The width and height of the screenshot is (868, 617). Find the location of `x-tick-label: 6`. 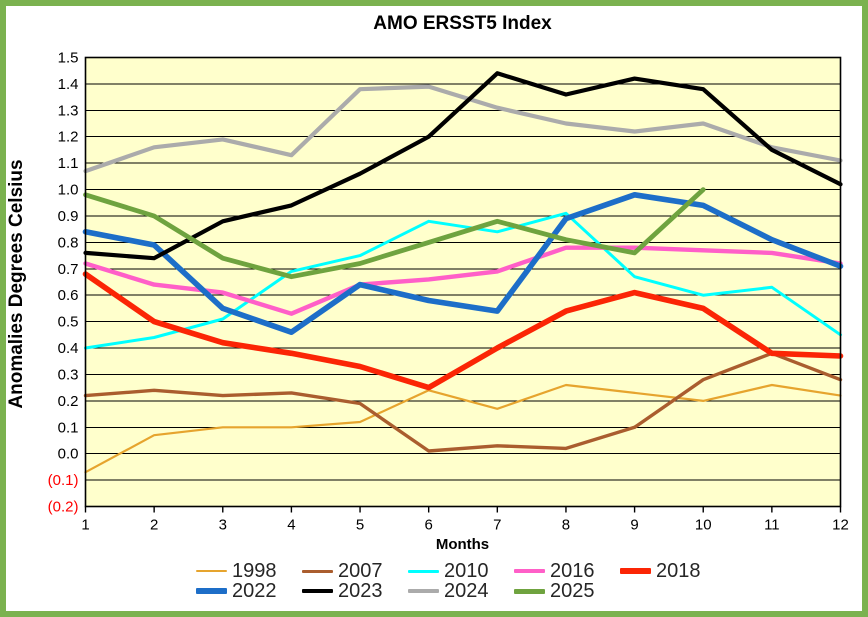

x-tick-label: 6 is located at coordinates (429, 525).